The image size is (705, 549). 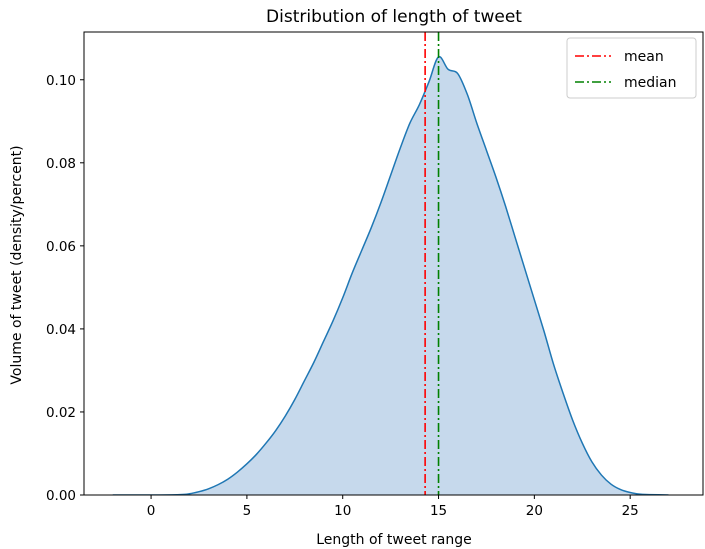 I want to click on chart-title: Distribution of length of tweet, so click(x=394, y=17).